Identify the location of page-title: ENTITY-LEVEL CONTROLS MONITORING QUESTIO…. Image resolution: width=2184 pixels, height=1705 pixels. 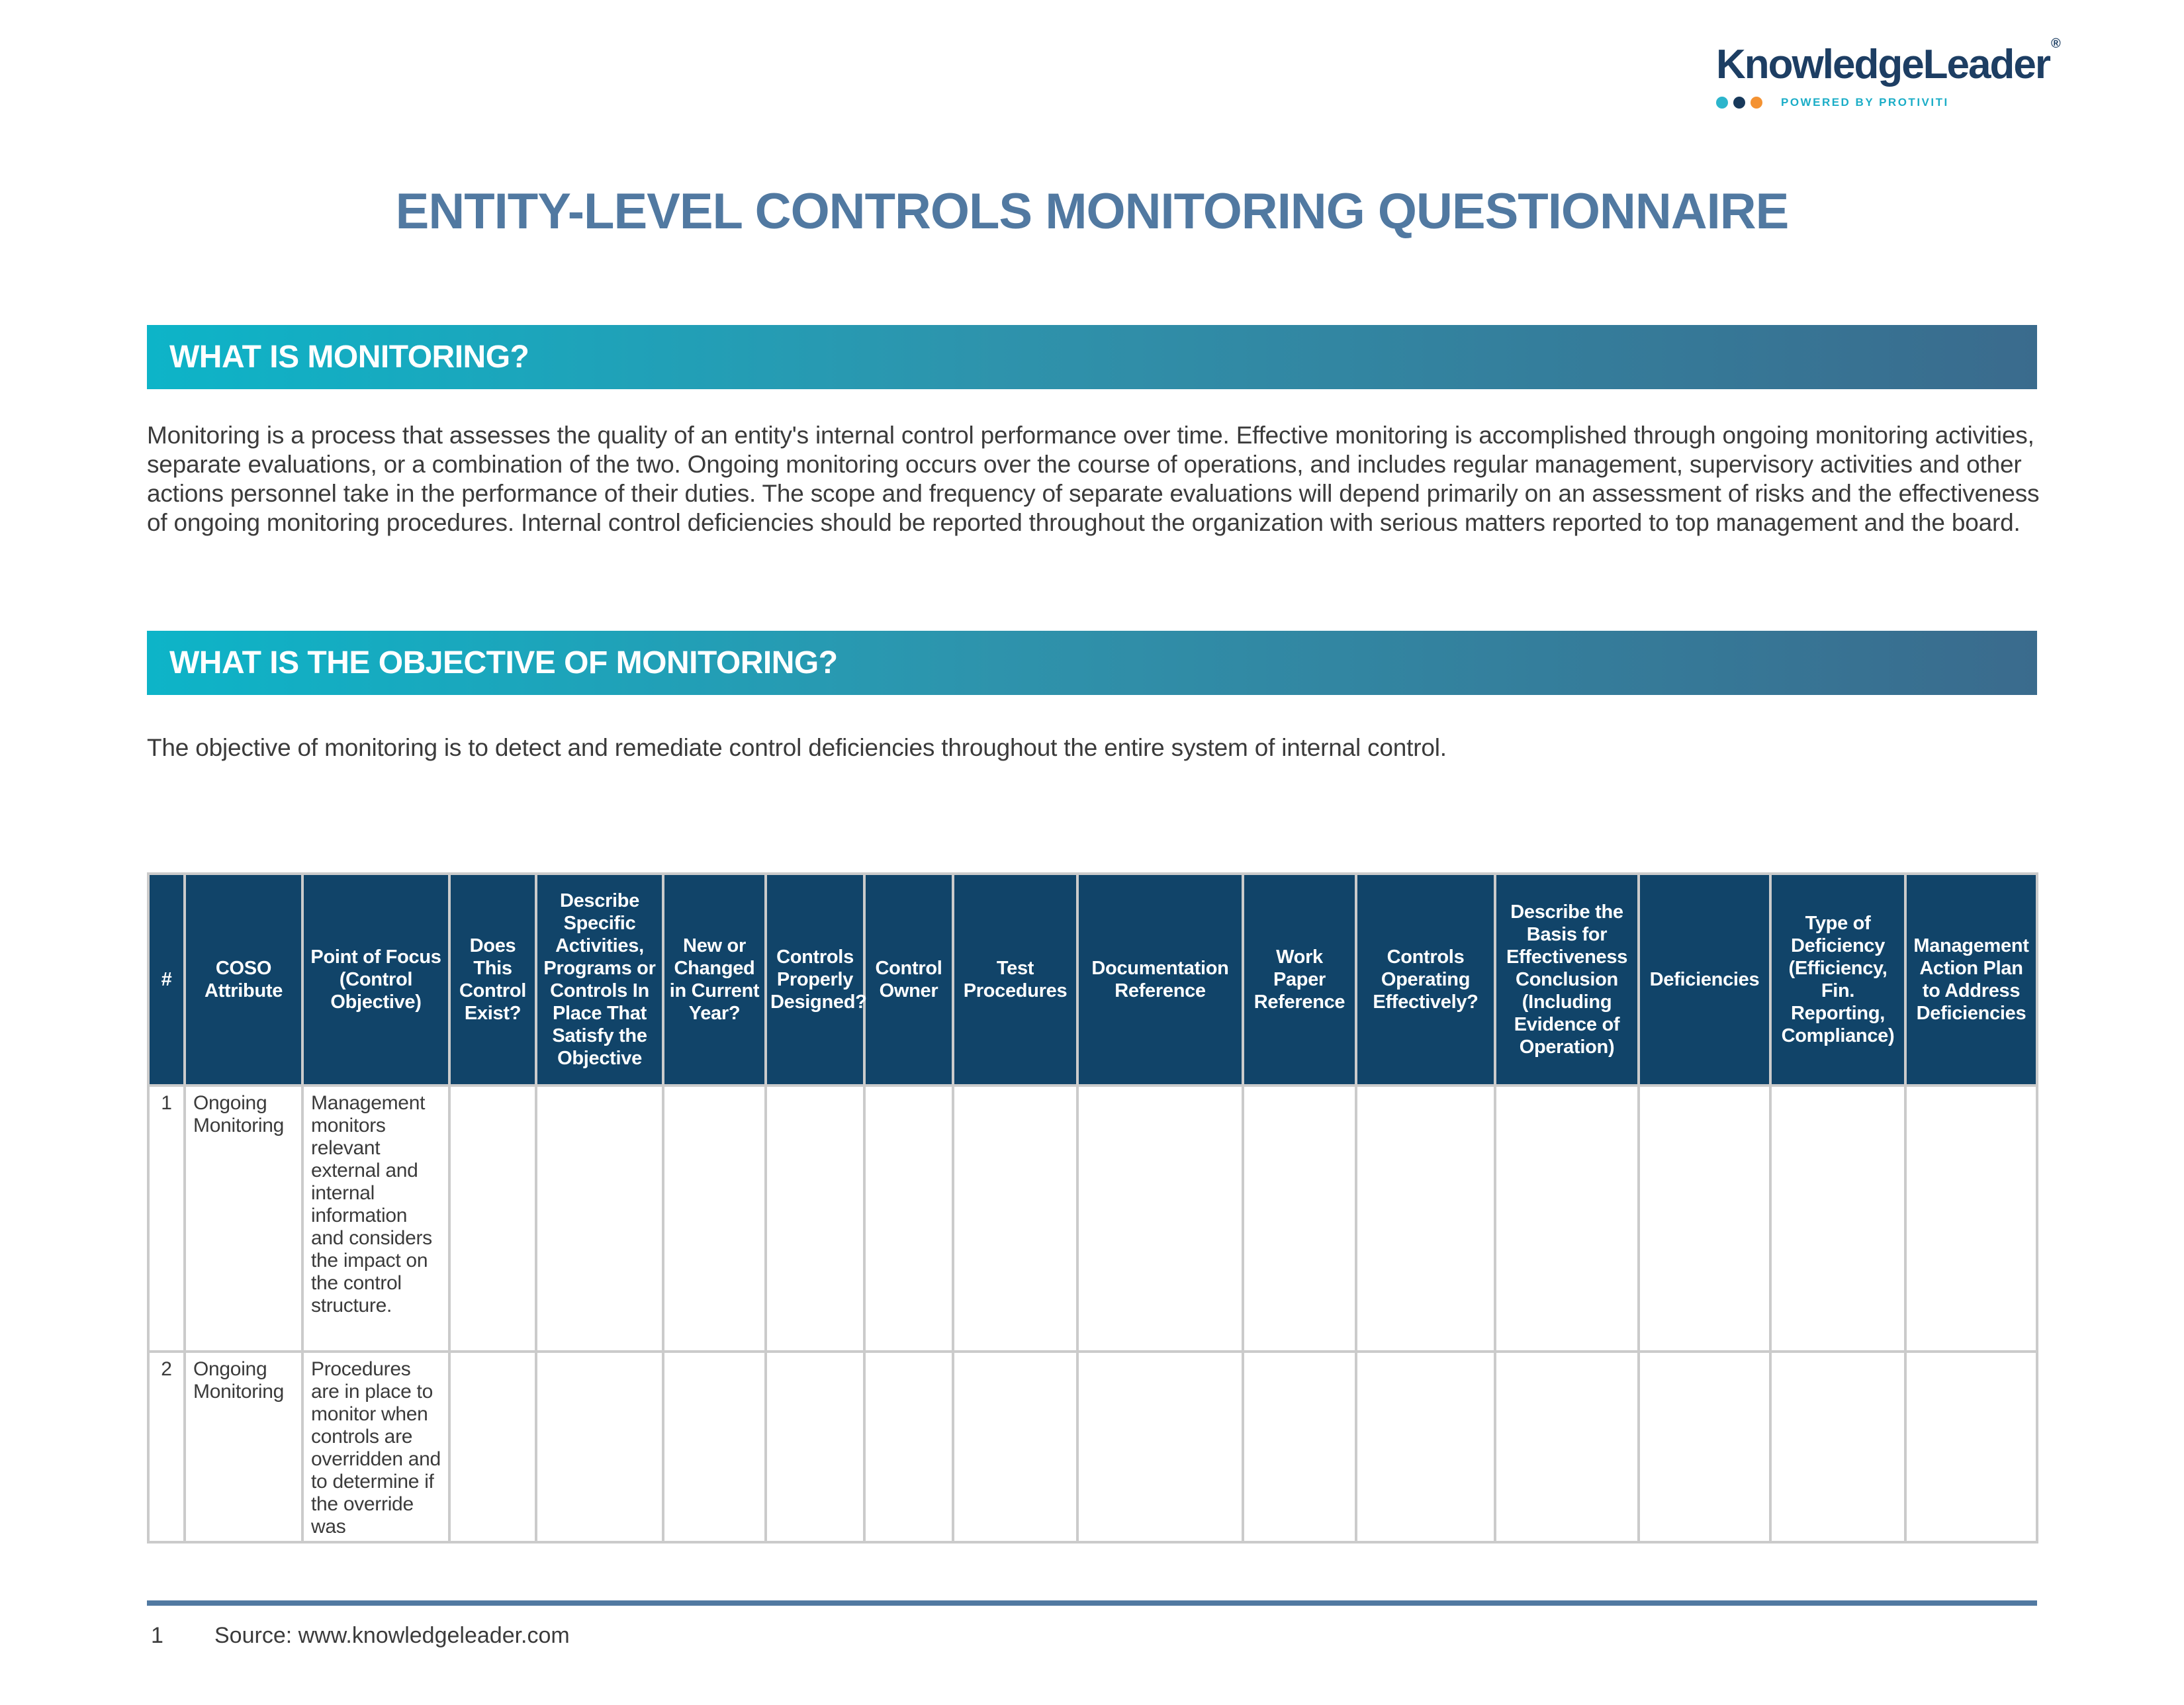
(1092, 211).